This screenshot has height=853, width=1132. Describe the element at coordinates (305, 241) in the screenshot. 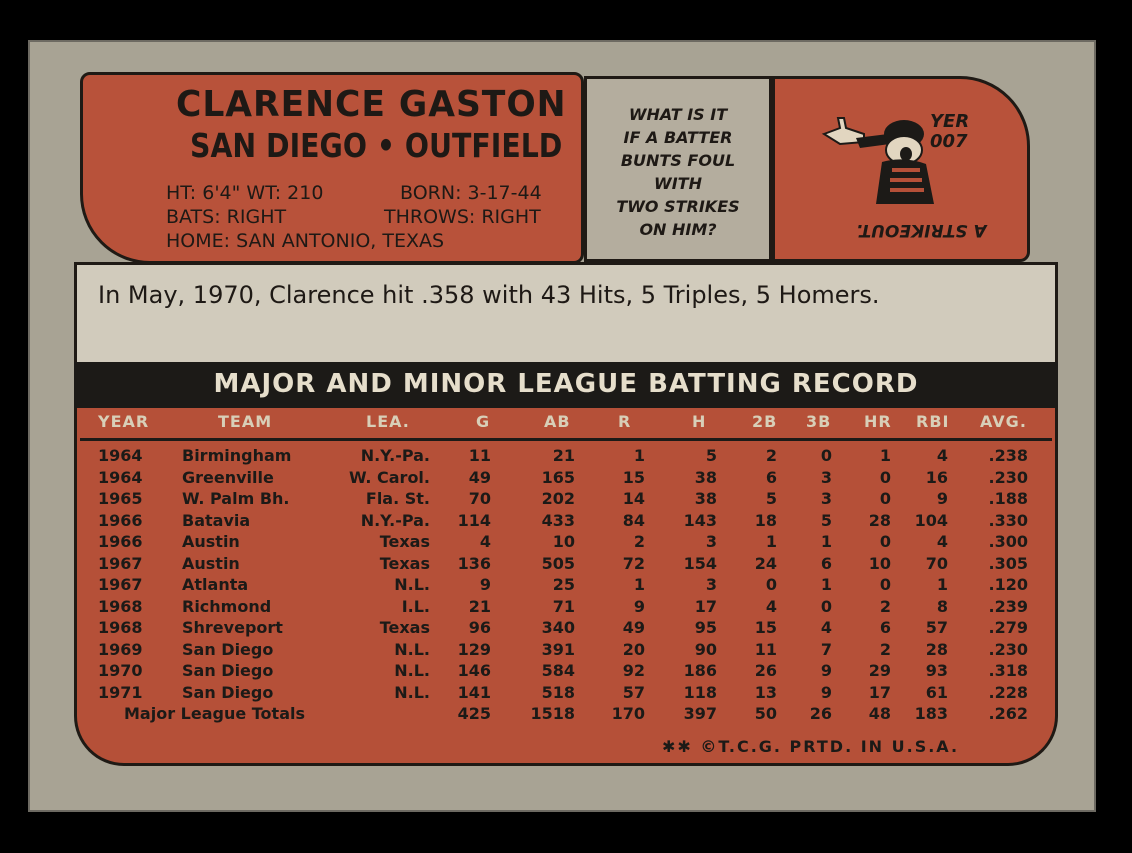

I see `hometown: HOME: SAN ANTONIO, TEXAS` at that location.